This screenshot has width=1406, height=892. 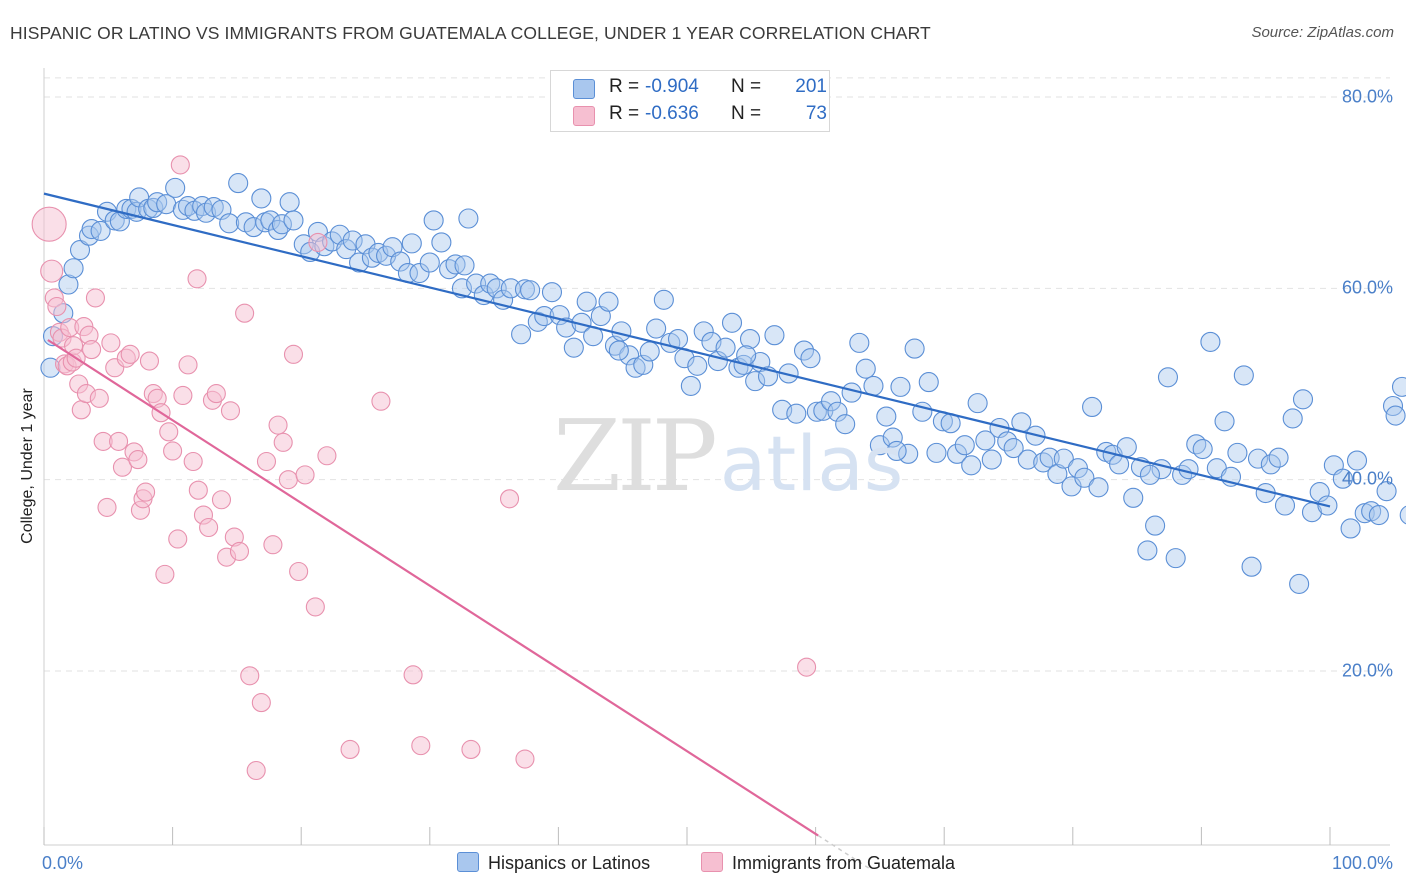 I want to click on y-tick-label-40: 40.0%, so click(x=1367, y=478).